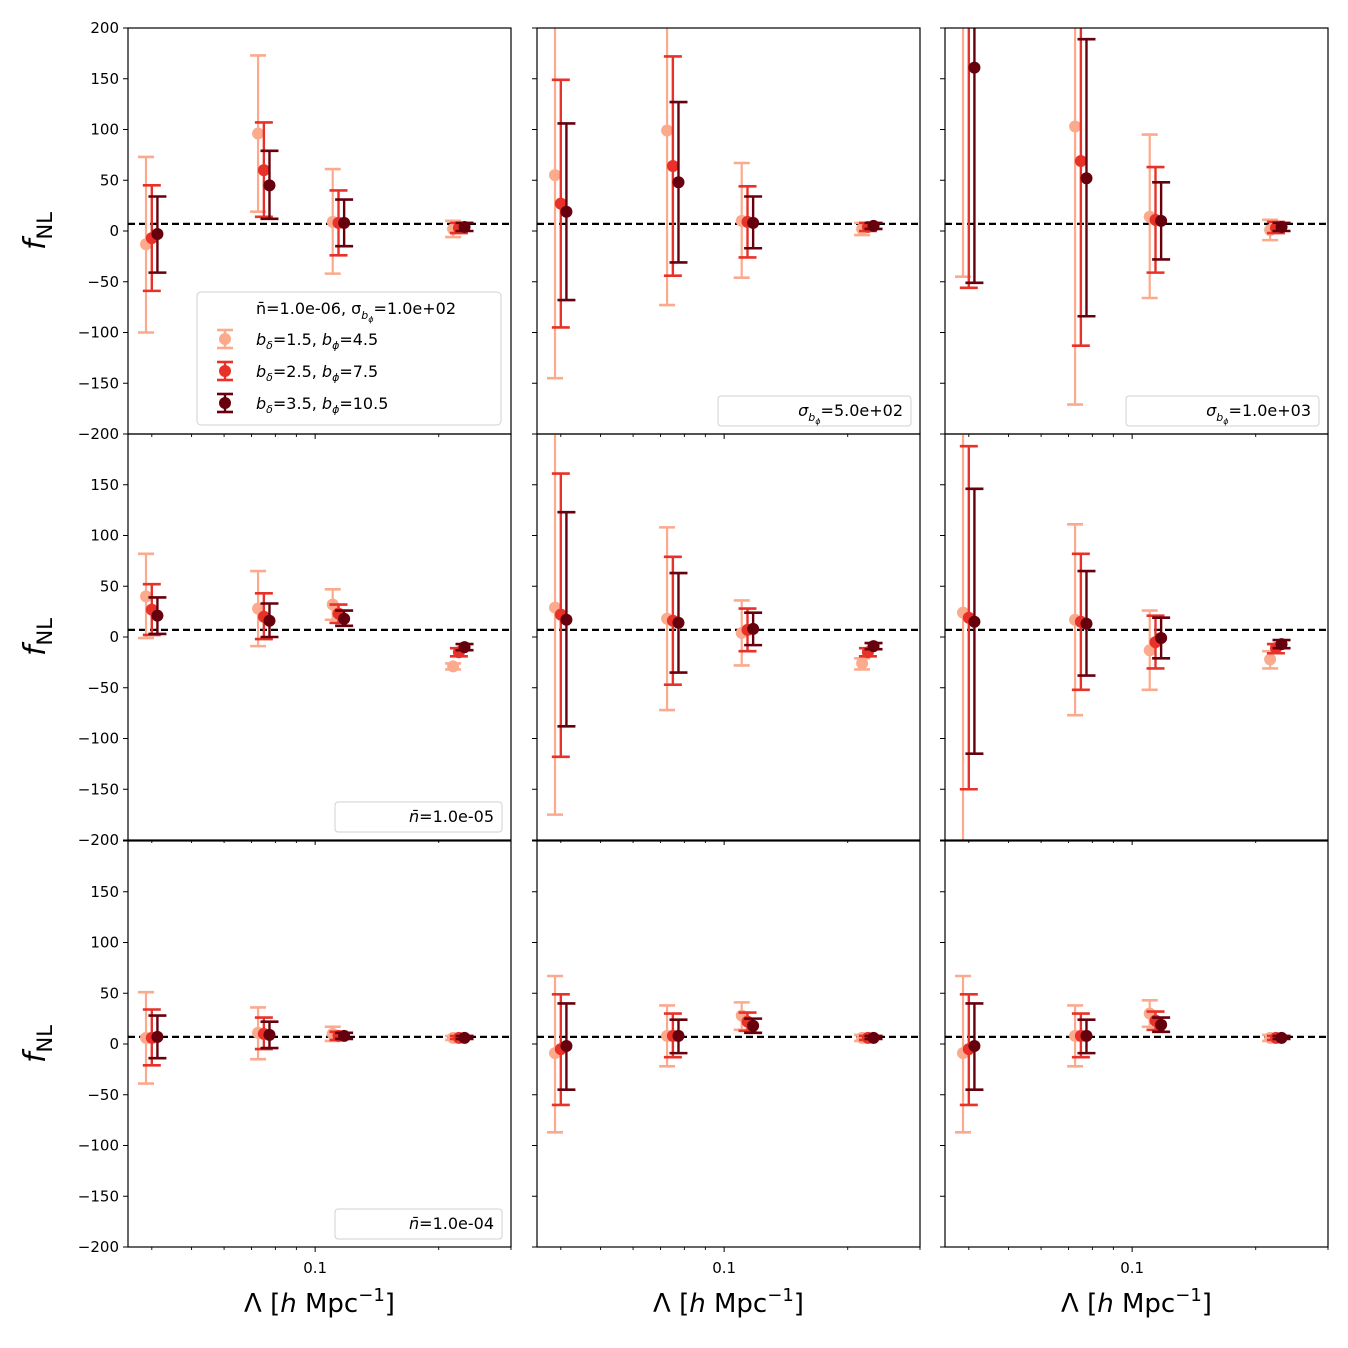 This screenshot has height=1348, width=1348. Describe the element at coordinates (818, 421) in the screenshot. I see `sigma-subsubscript: ϕ` at that location.